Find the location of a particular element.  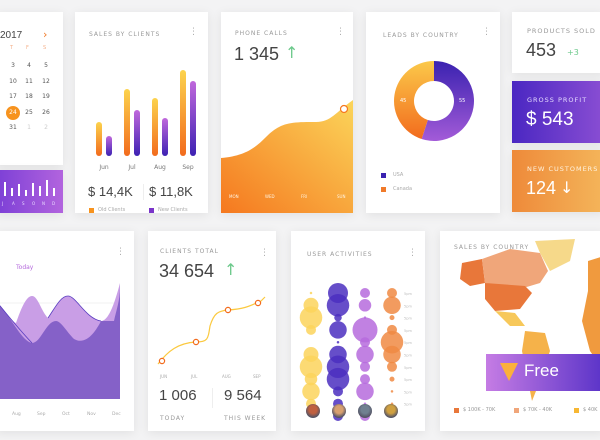

weekday-label: S is located at coordinates (45, 48).